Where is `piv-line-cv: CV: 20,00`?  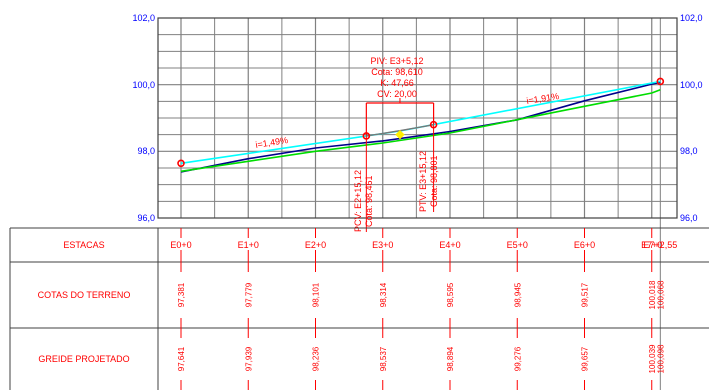
piv-line-cv: CV: 20,00 is located at coordinates (397, 94).